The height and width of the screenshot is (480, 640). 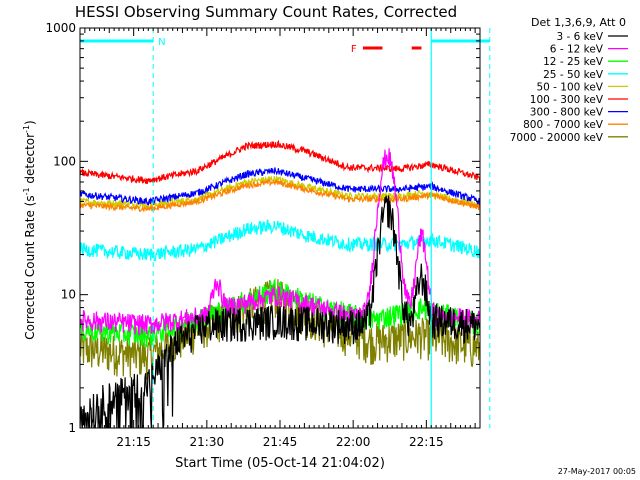 I want to click on legend-label: 12 - 25 keV, so click(x=573, y=62).